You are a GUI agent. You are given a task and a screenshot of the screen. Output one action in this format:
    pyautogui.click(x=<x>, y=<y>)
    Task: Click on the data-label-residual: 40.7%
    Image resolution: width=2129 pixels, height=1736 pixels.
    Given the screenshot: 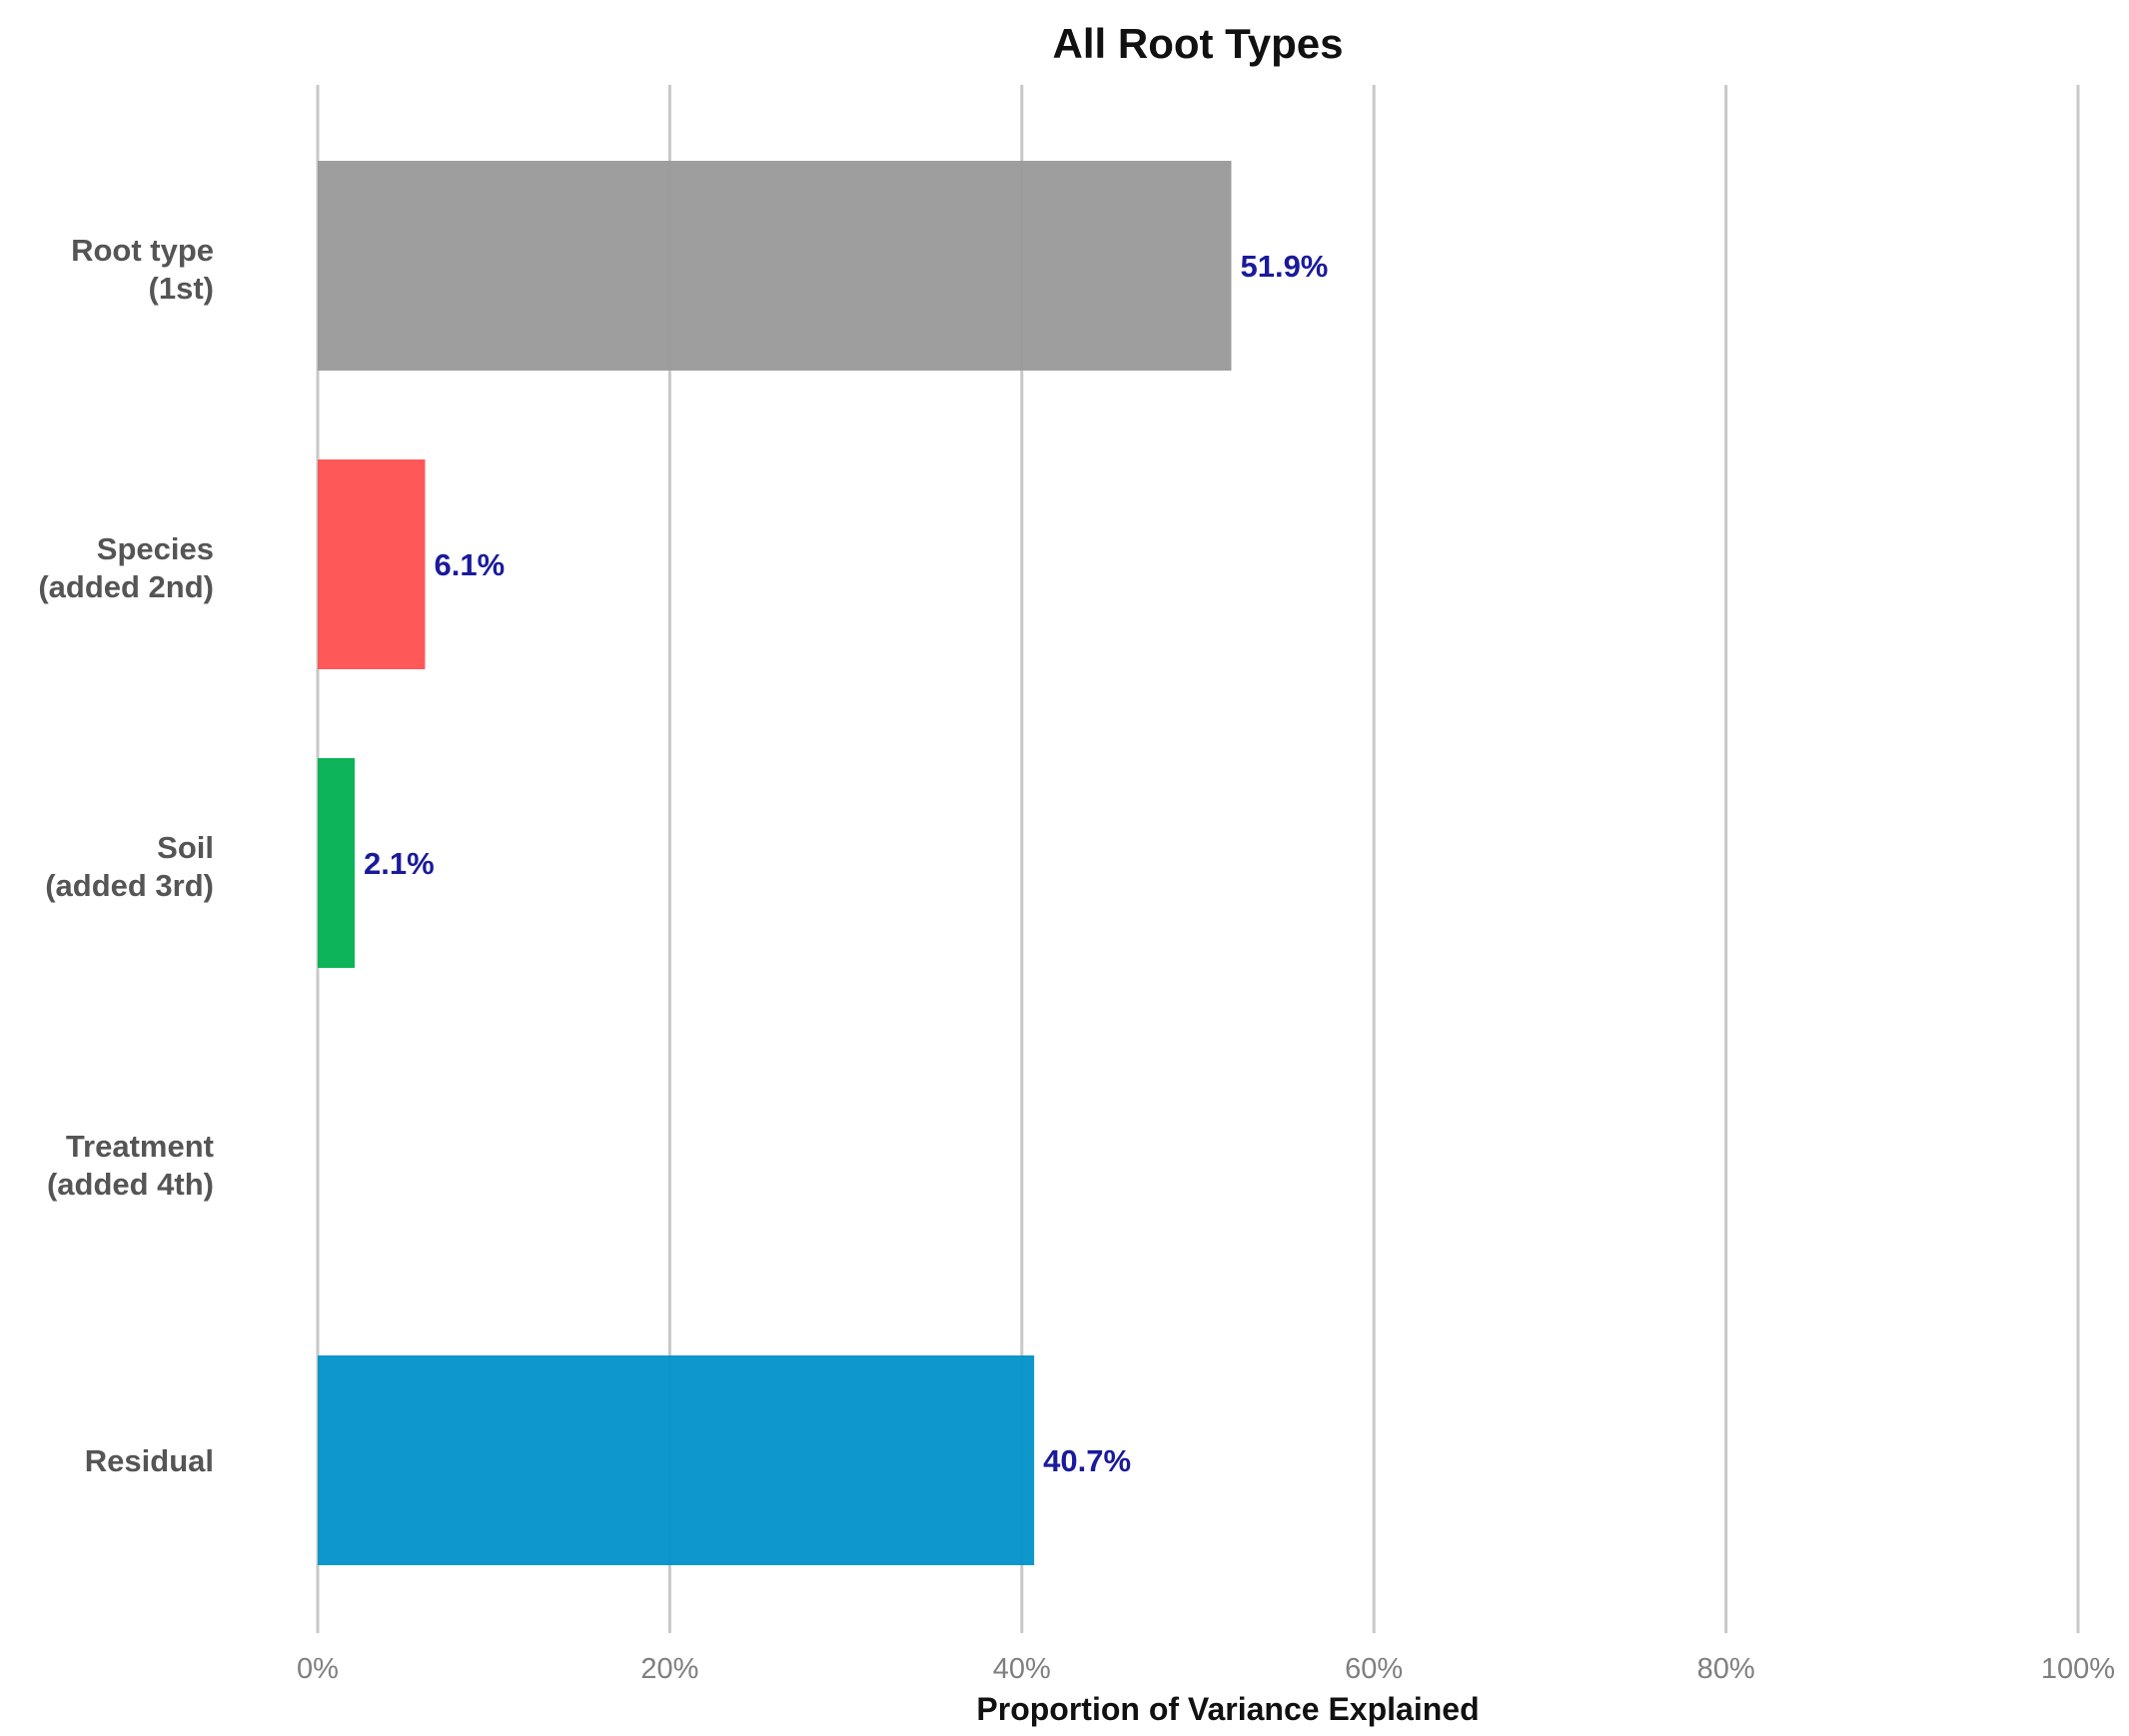 What is the action you would take?
    pyautogui.click(x=1087, y=1460)
    